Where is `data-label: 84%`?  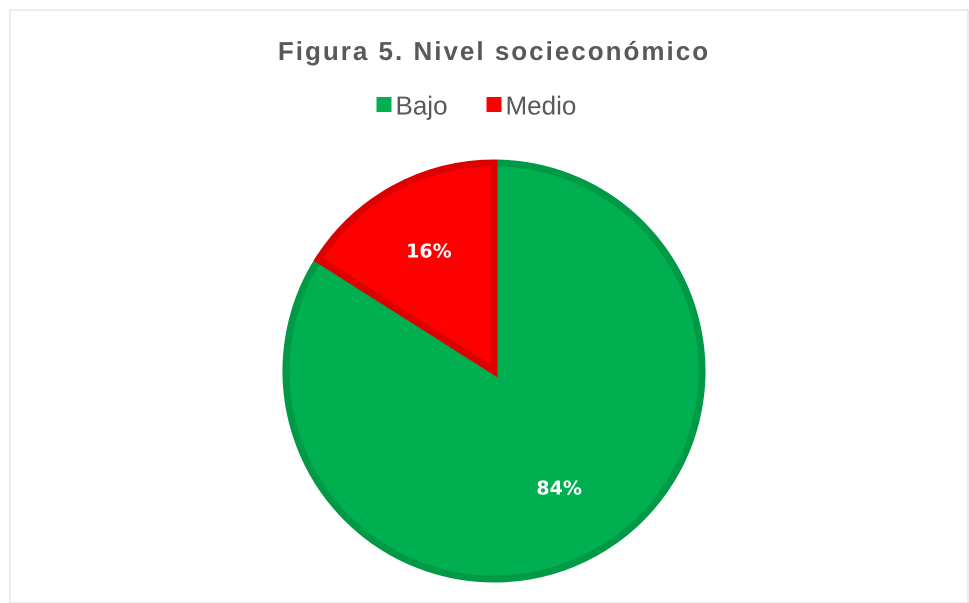 data-label: 84% is located at coordinates (559, 489).